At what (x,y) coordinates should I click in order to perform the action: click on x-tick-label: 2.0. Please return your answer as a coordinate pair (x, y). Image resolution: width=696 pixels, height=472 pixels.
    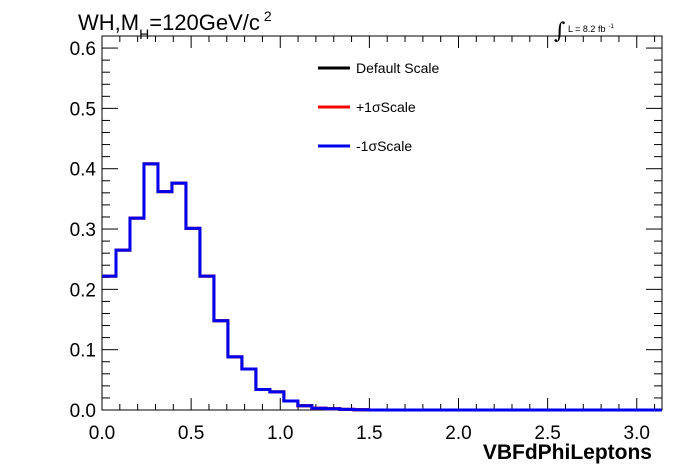
    Looking at the image, I should click on (458, 433).